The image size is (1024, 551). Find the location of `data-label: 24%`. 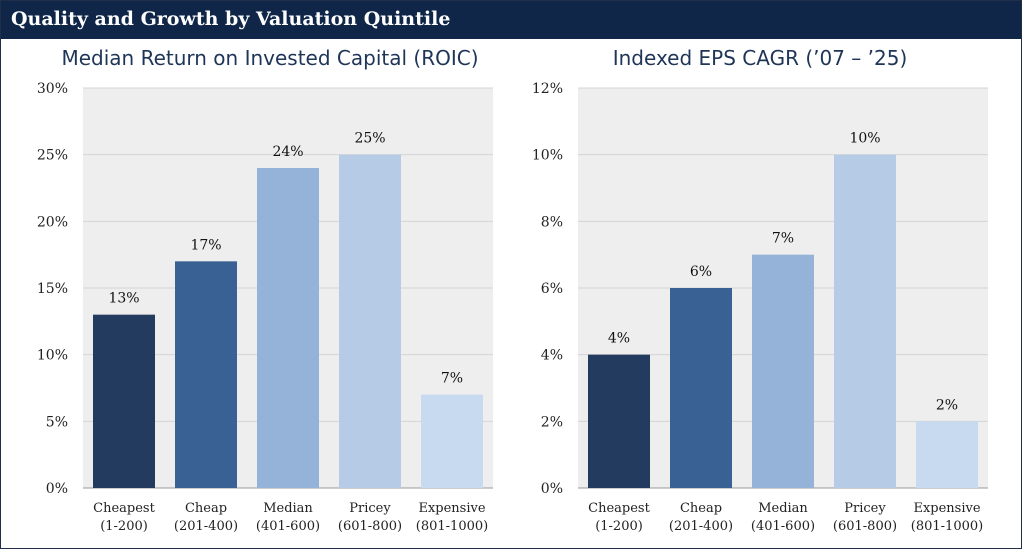

data-label: 24% is located at coordinates (287, 152).